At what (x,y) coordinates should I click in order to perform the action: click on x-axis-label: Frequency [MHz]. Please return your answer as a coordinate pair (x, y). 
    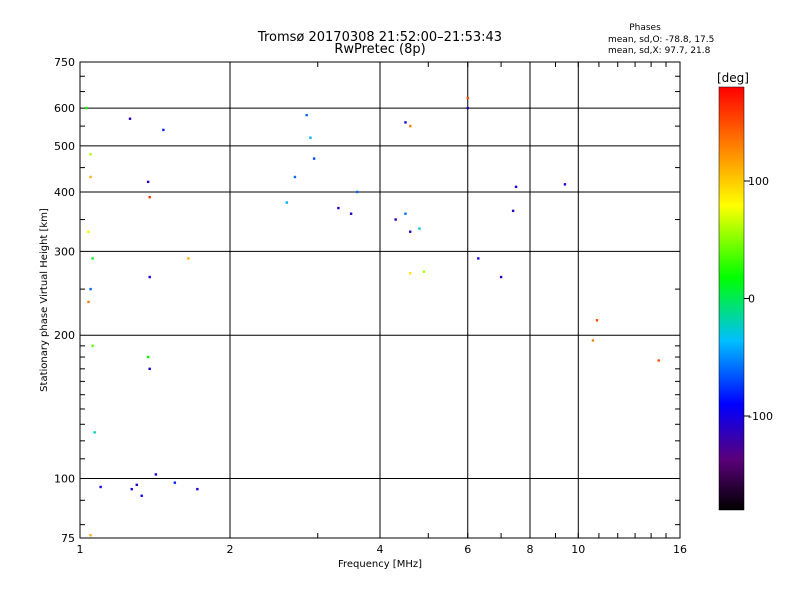
    Looking at the image, I should click on (380, 564).